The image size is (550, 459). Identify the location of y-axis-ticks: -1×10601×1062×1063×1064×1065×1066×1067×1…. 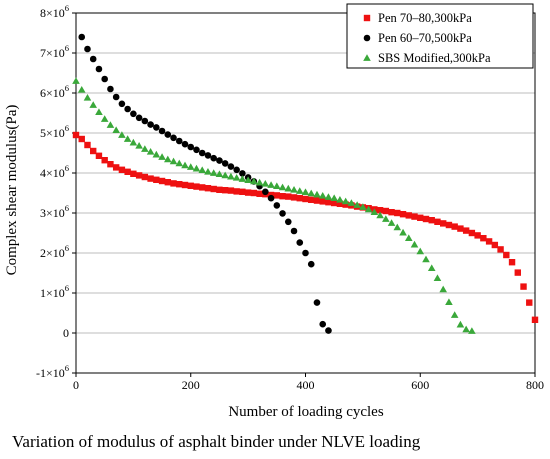
(56, 191).